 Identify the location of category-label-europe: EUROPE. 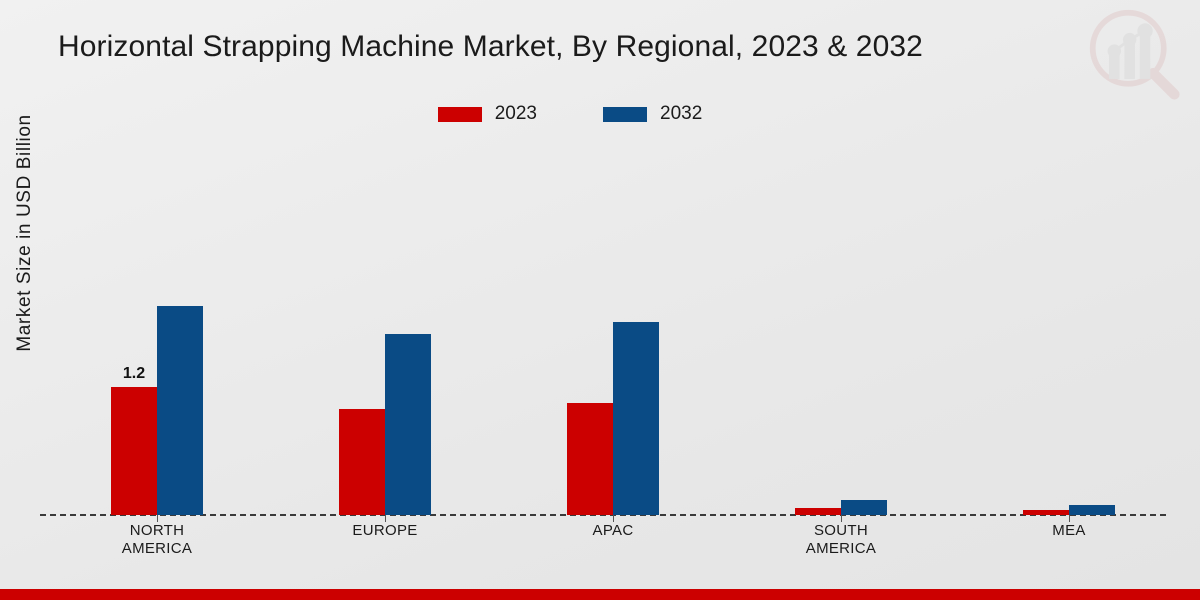
(385, 531).